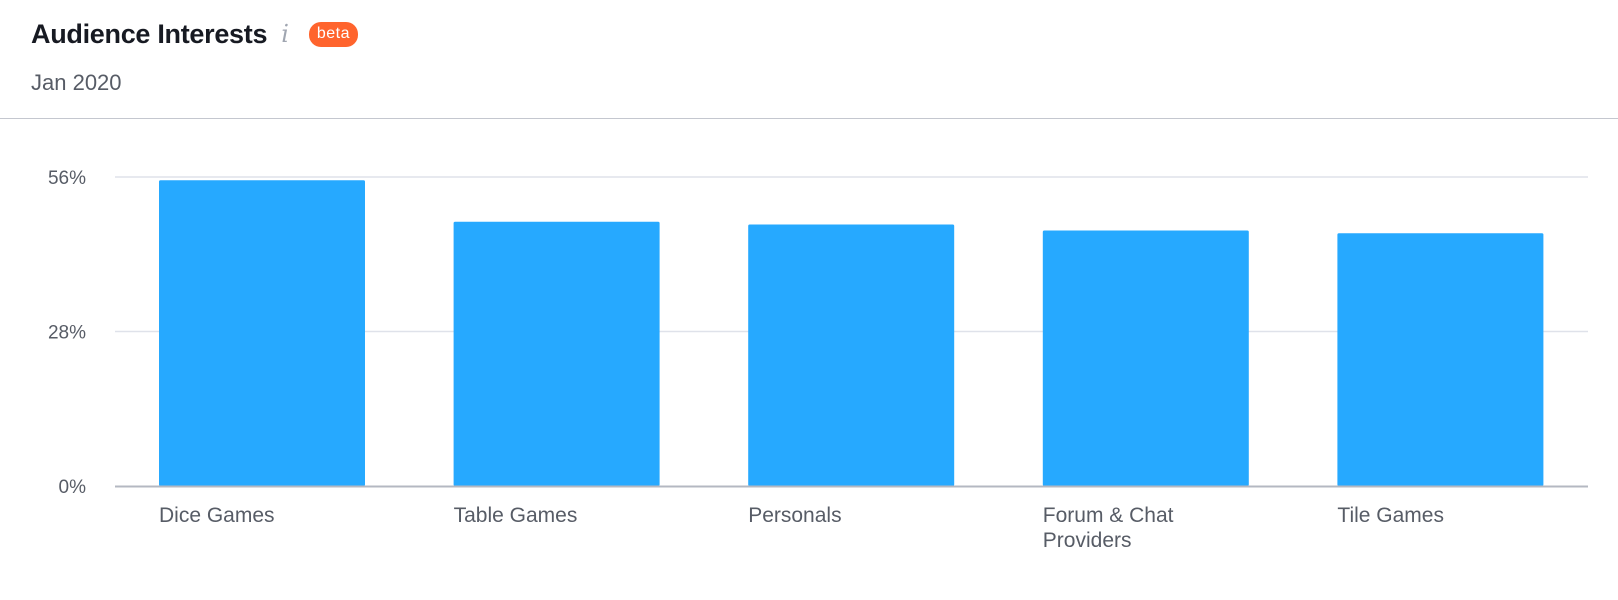  Describe the element at coordinates (149, 33) in the screenshot. I see `widget-title: Audience Interests` at that location.